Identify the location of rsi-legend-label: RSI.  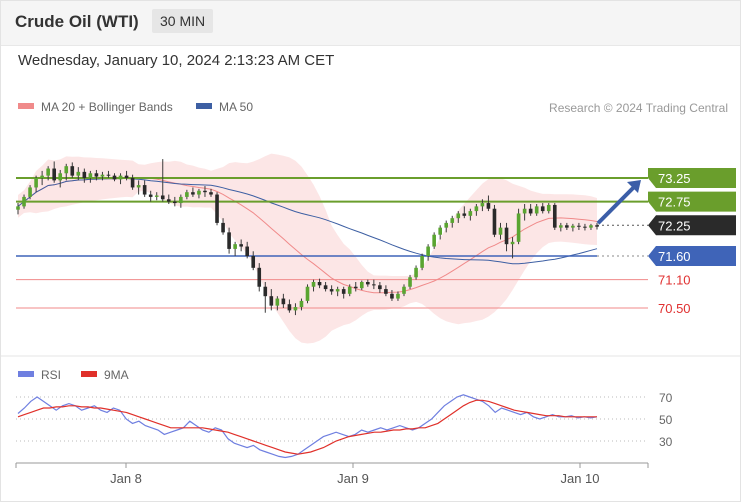
(51, 375).